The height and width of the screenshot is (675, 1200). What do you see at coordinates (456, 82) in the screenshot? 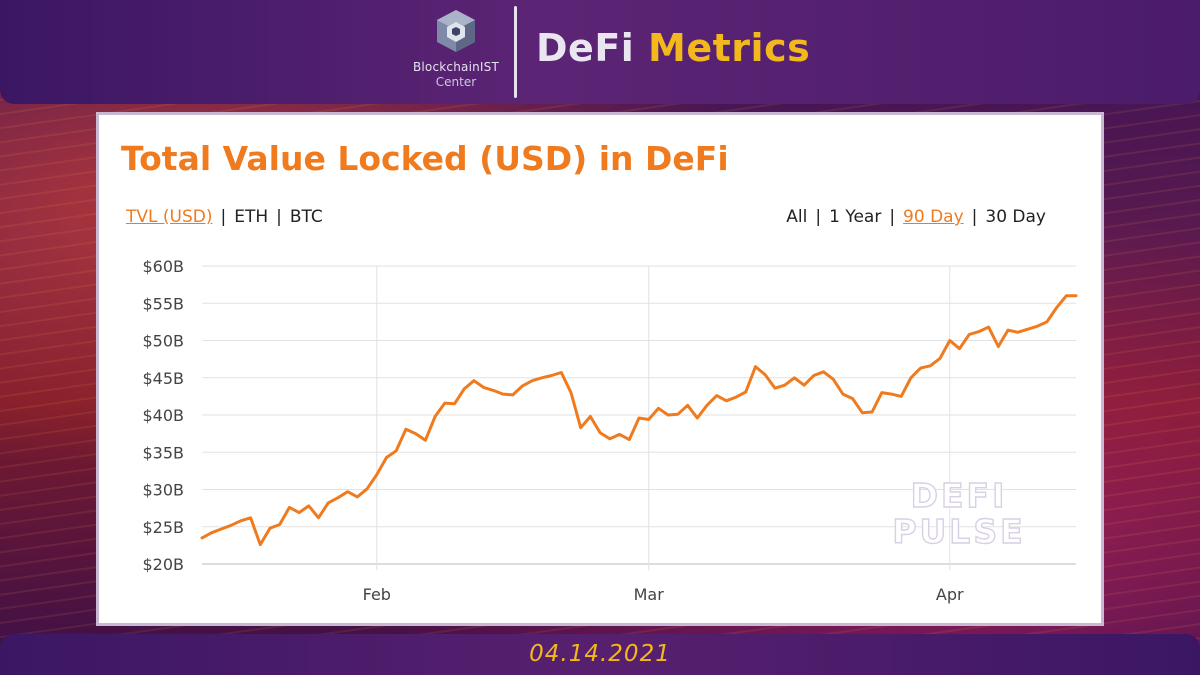
I see `logo-subtitle: Center` at bounding box center [456, 82].